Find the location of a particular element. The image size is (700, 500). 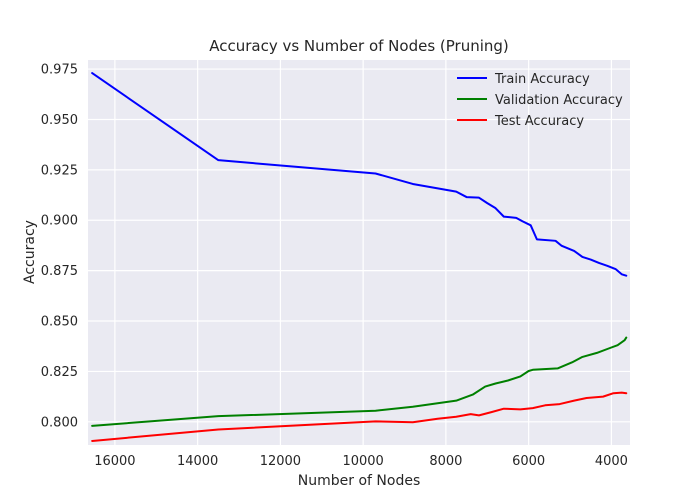

y-tick-label: 0.925 is located at coordinates (59, 170).